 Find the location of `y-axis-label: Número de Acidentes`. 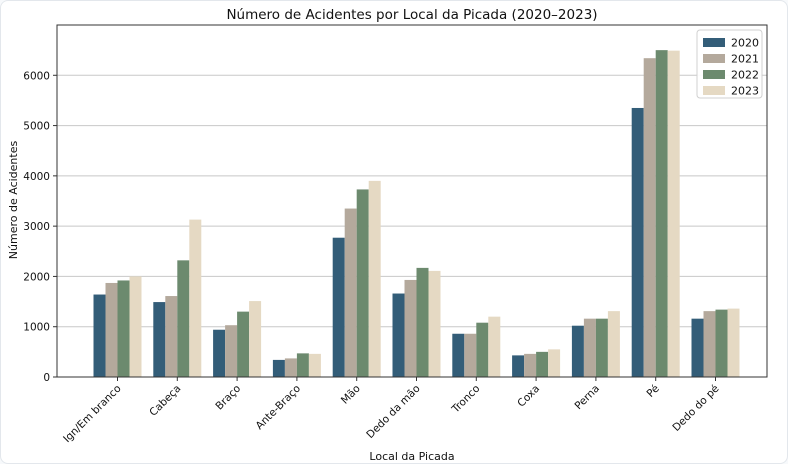

y-axis-label: Número de Acidentes is located at coordinates (13, 200).